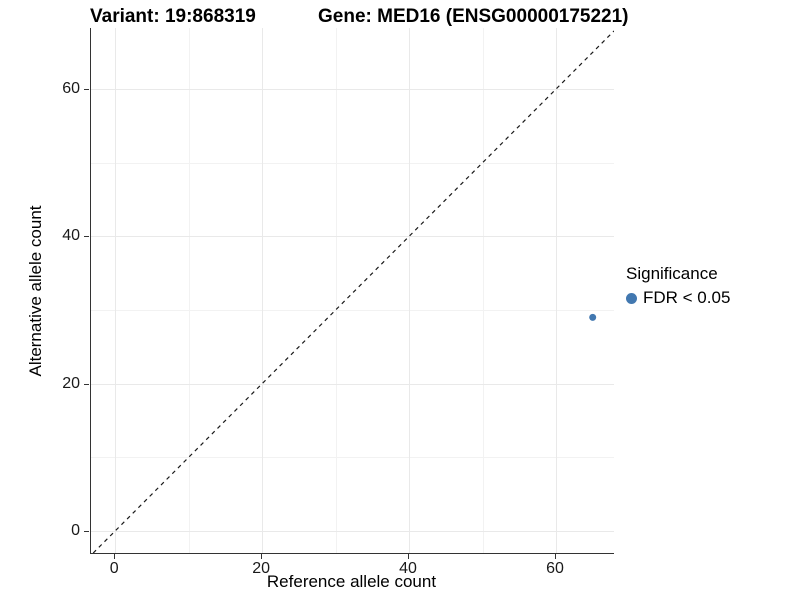 The width and height of the screenshot is (800, 600). I want to click on x-axis-tick-label: 40, so click(408, 568).